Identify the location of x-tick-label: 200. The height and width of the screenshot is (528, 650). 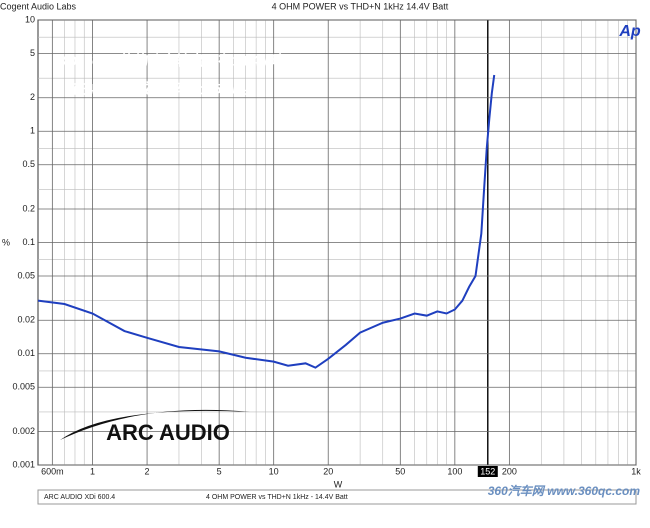
(509, 471).